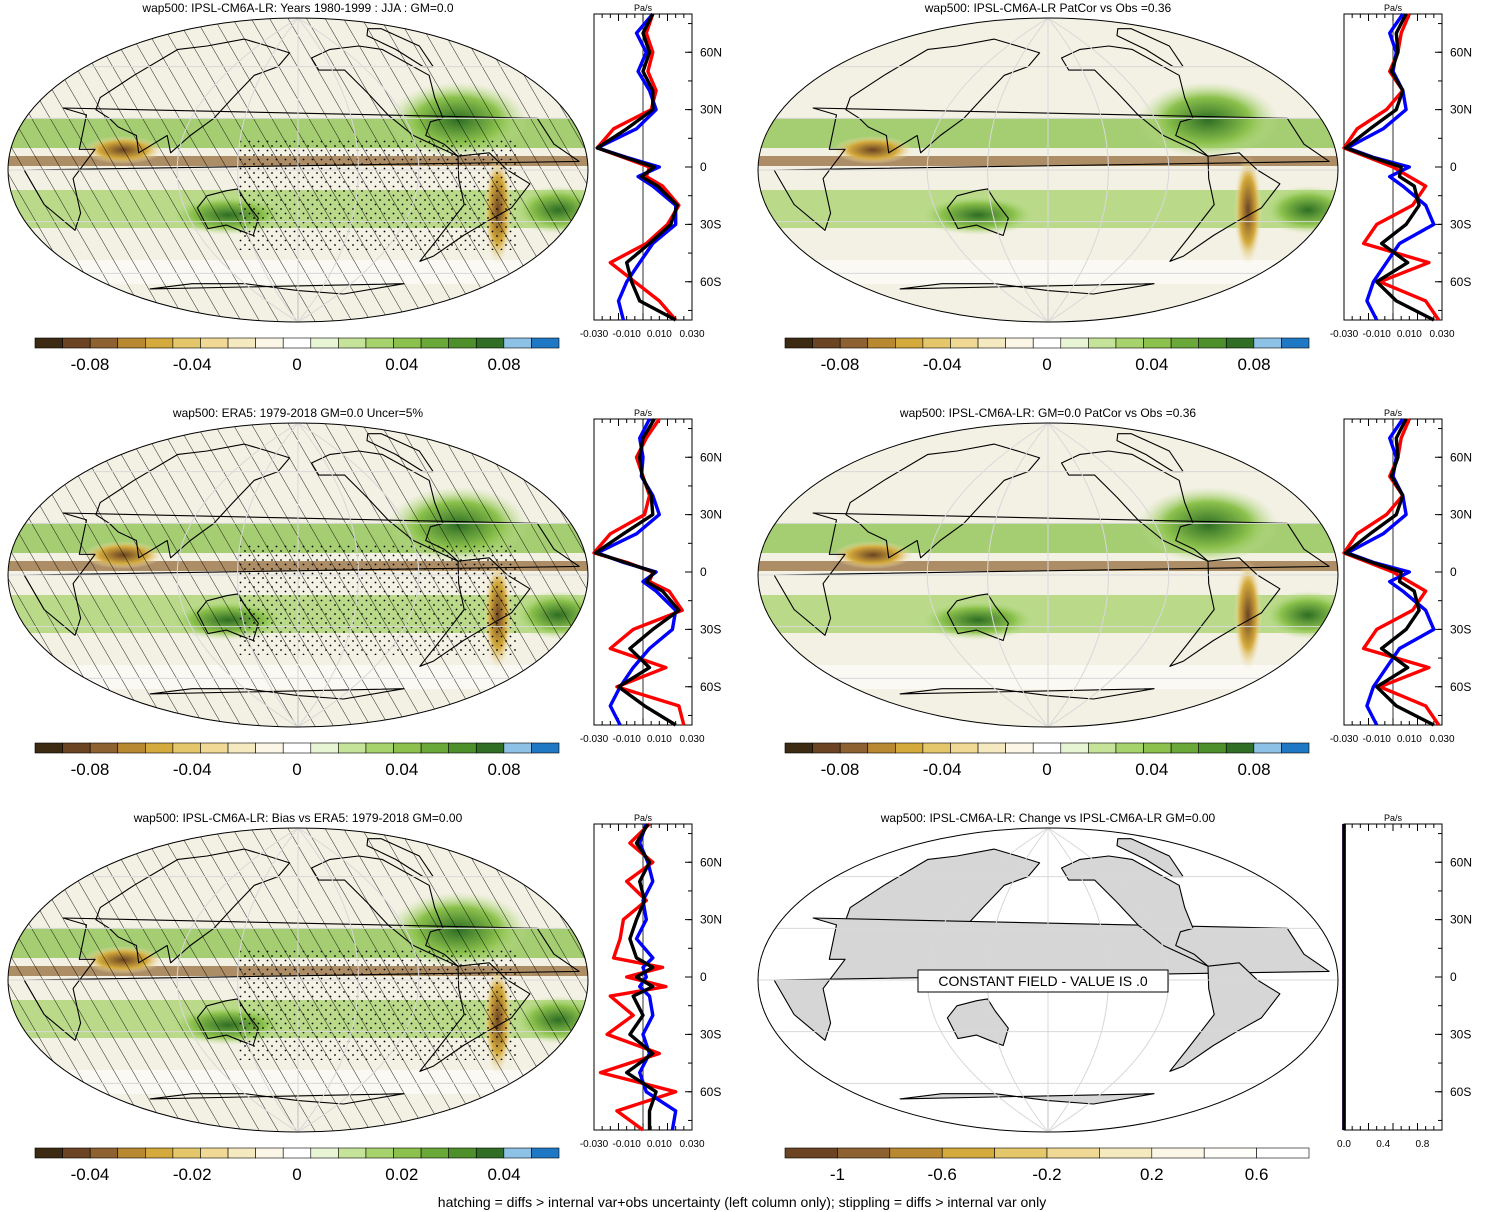 This screenshot has width=1485, height=1212. I want to click on constant-field-annotation: CONSTANT FIELD - VALUE IS .0, so click(1043, 981).